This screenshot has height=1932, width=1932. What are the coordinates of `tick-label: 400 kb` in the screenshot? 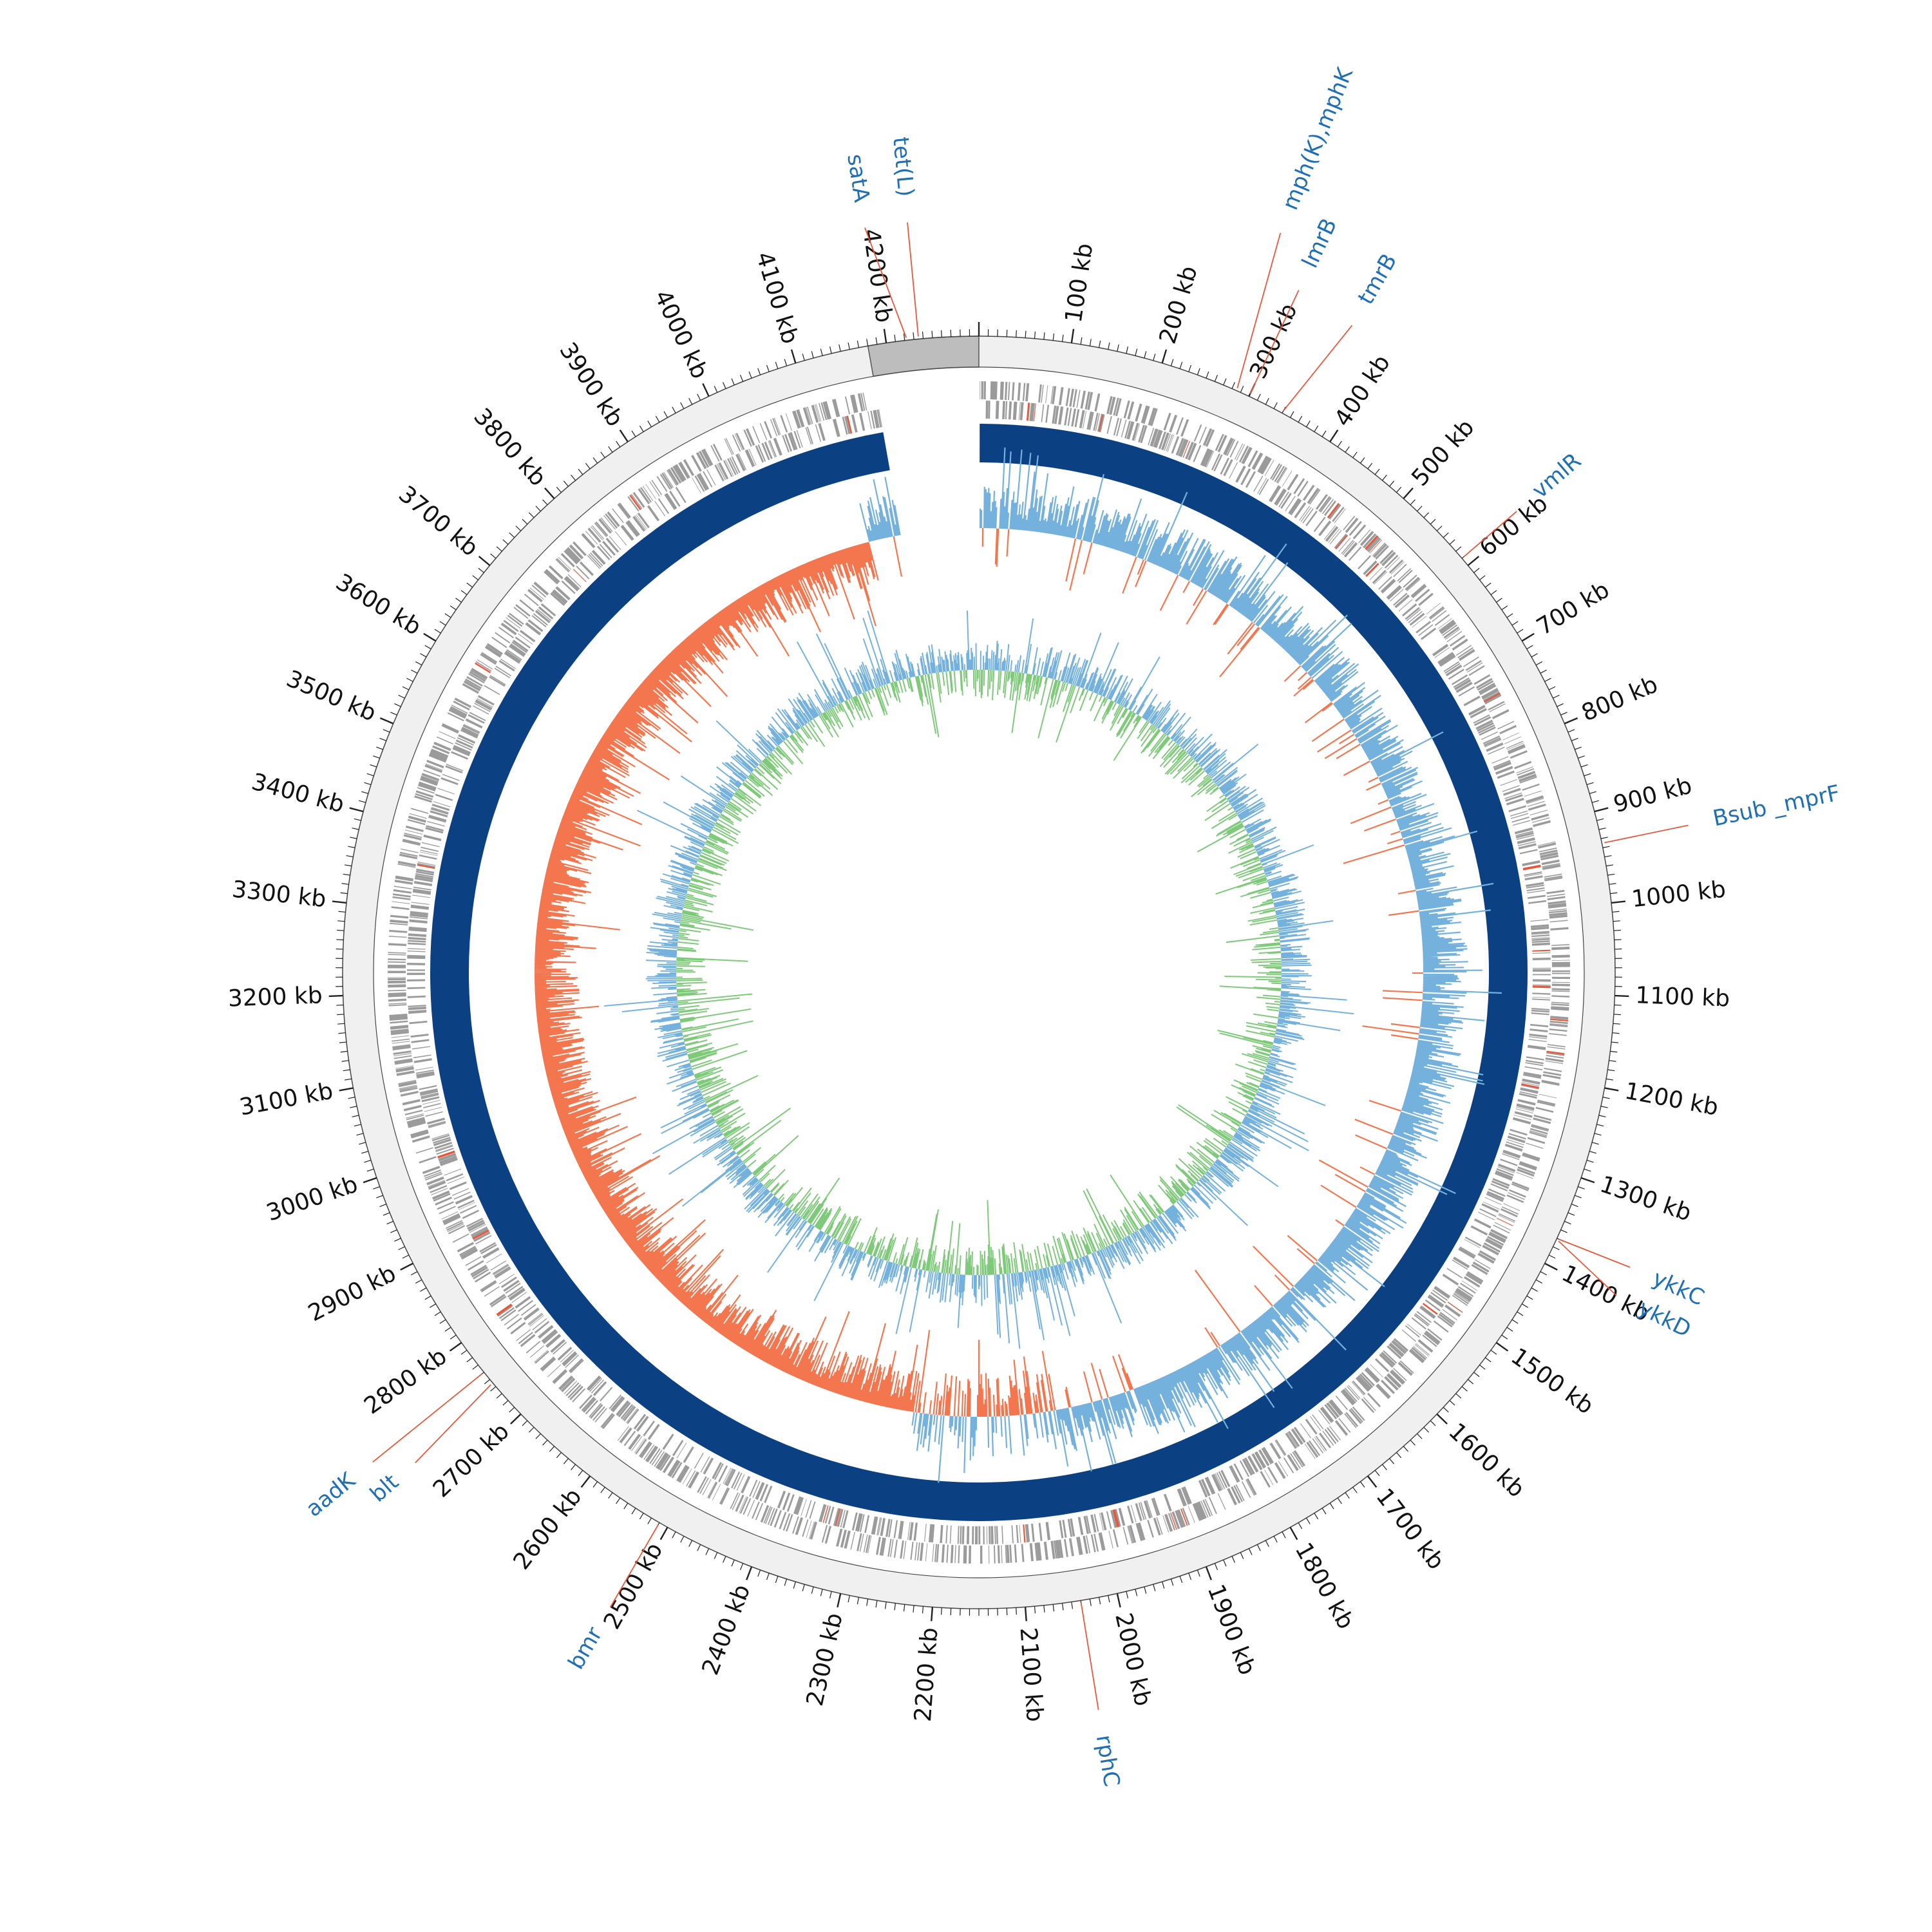 It's located at (1362, 390).